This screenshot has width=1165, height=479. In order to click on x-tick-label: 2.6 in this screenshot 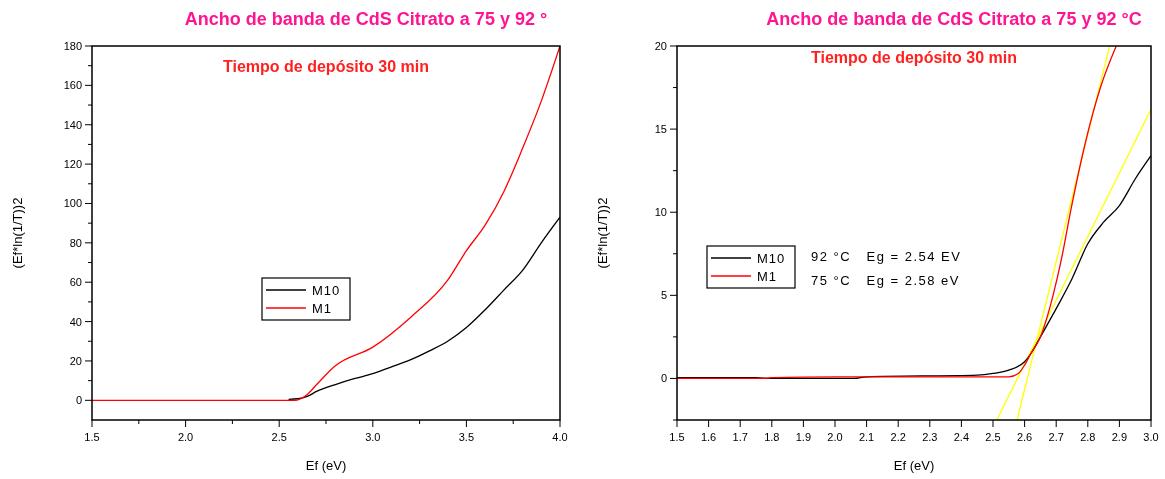, I will do `click(1024, 437)`.